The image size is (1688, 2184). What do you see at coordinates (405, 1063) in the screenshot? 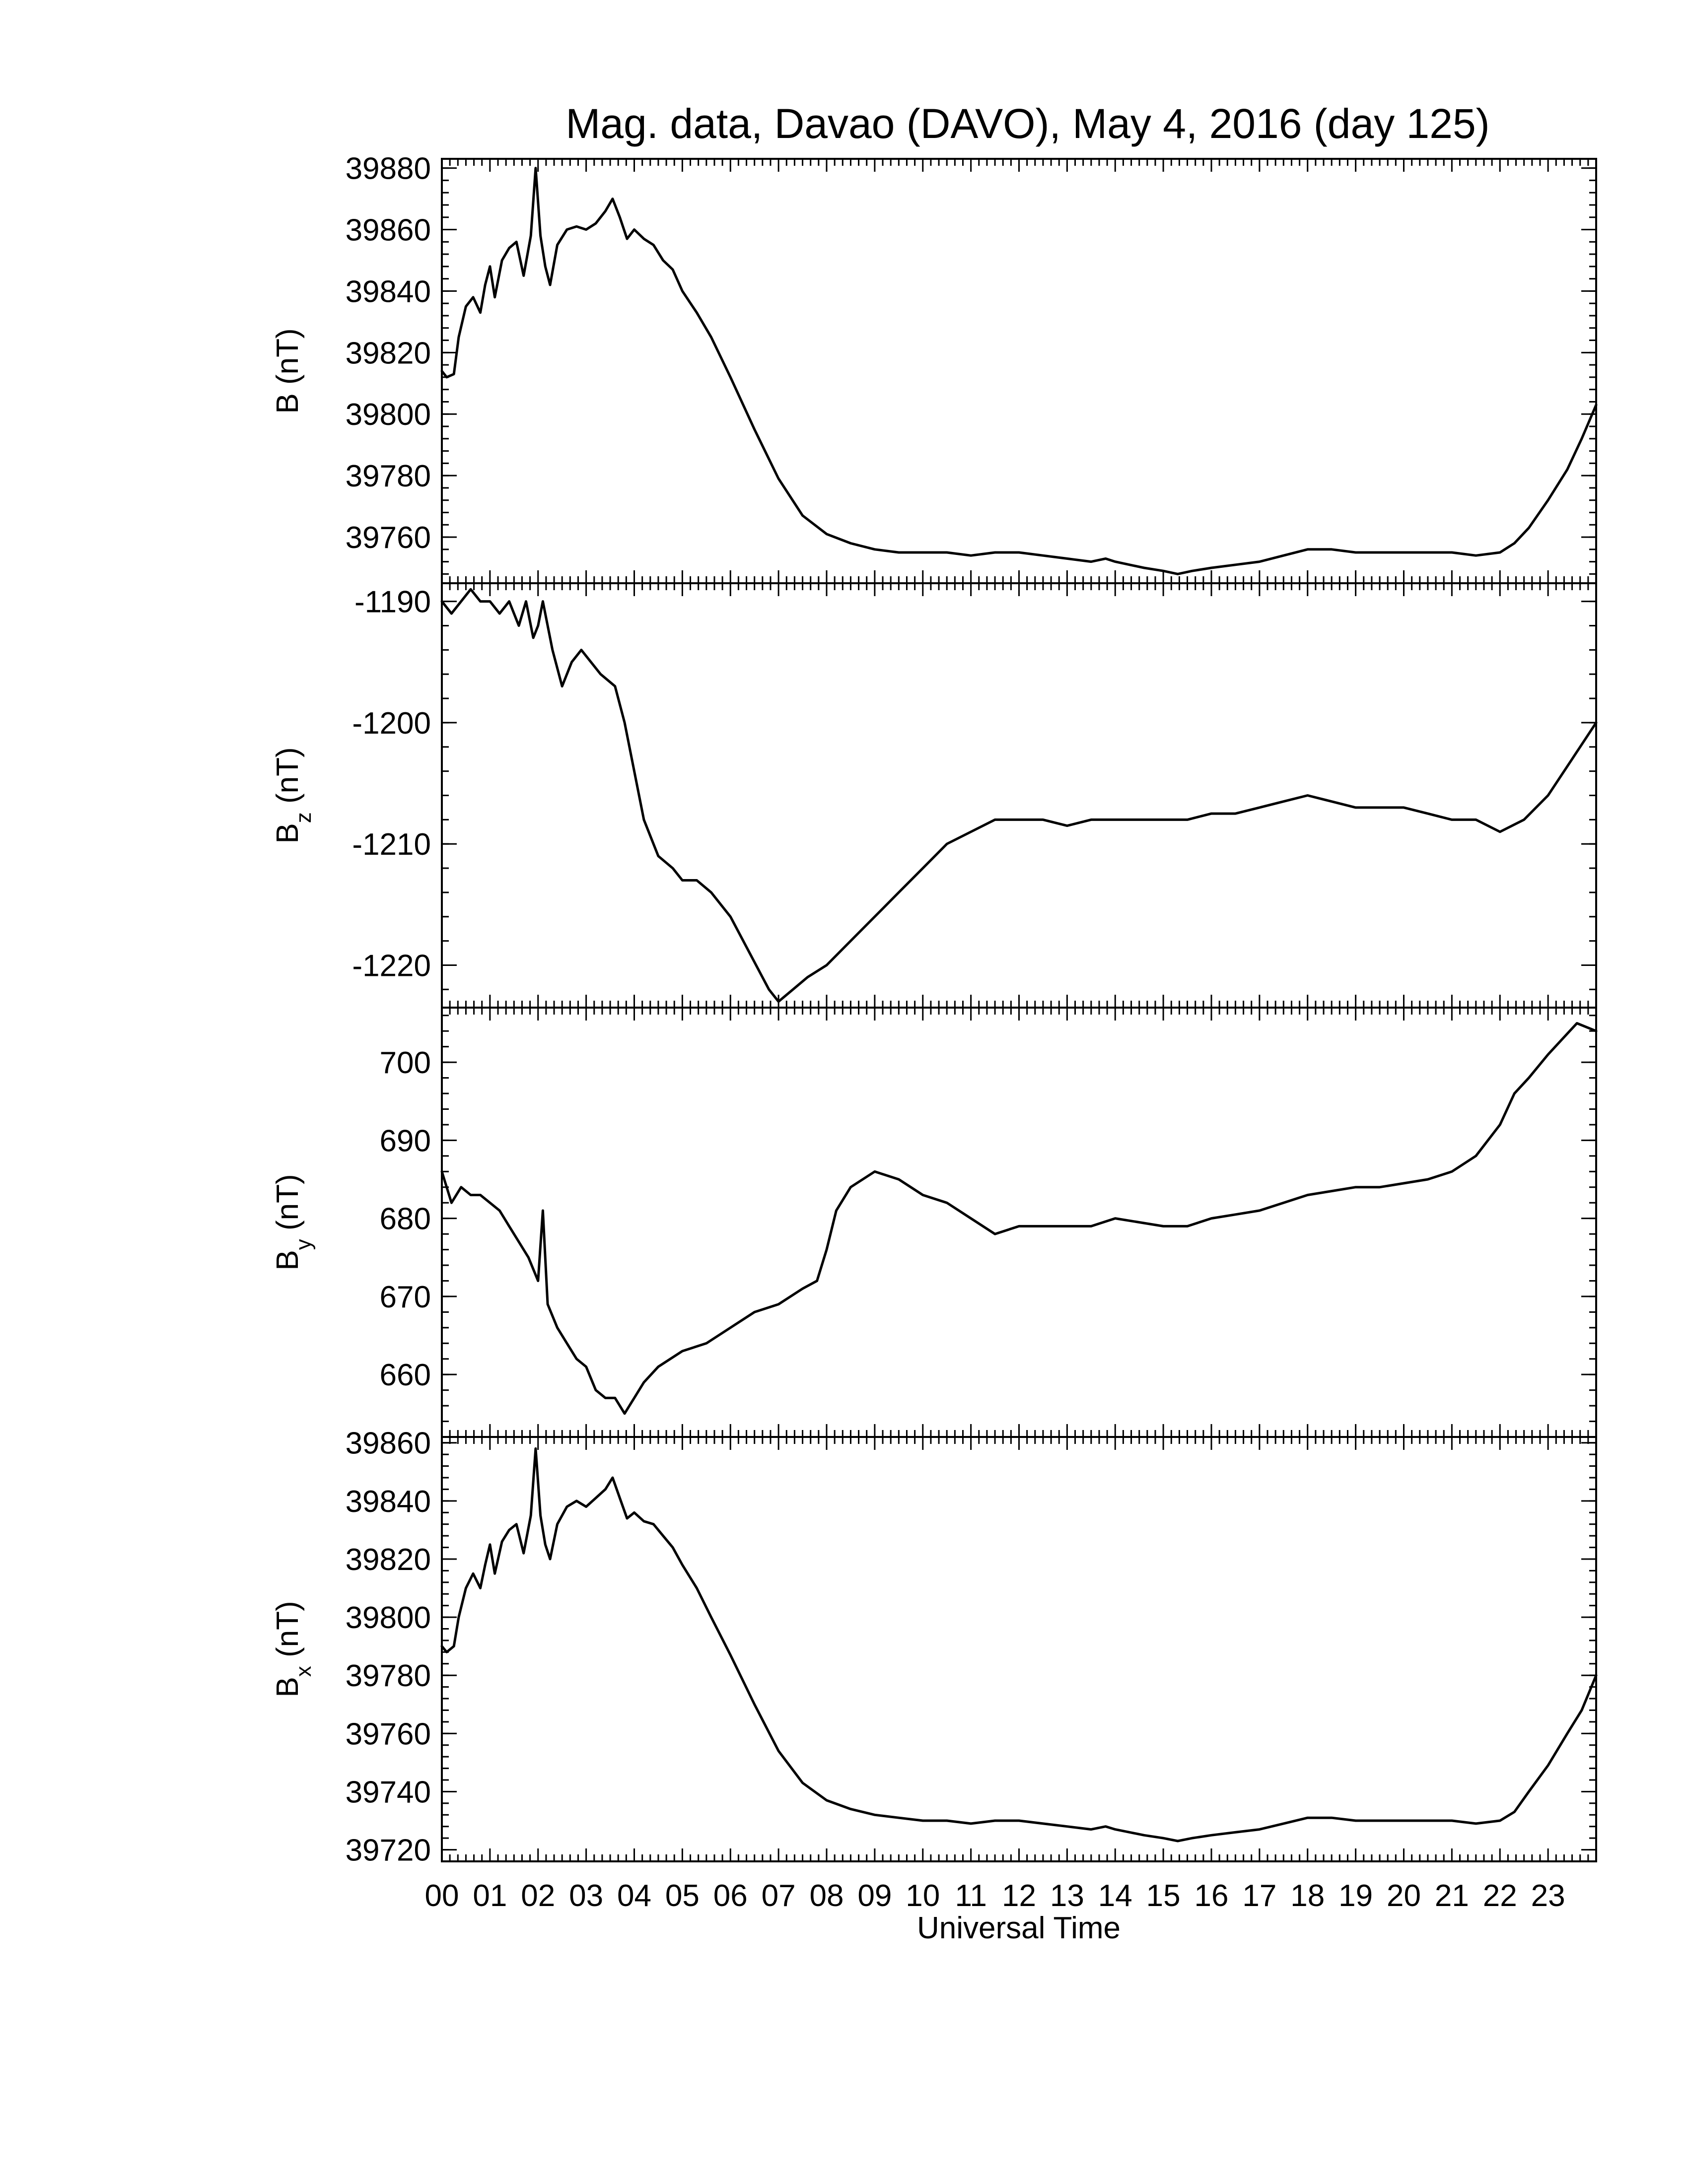
I see `y-tick-label-By: 700` at bounding box center [405, 1063].